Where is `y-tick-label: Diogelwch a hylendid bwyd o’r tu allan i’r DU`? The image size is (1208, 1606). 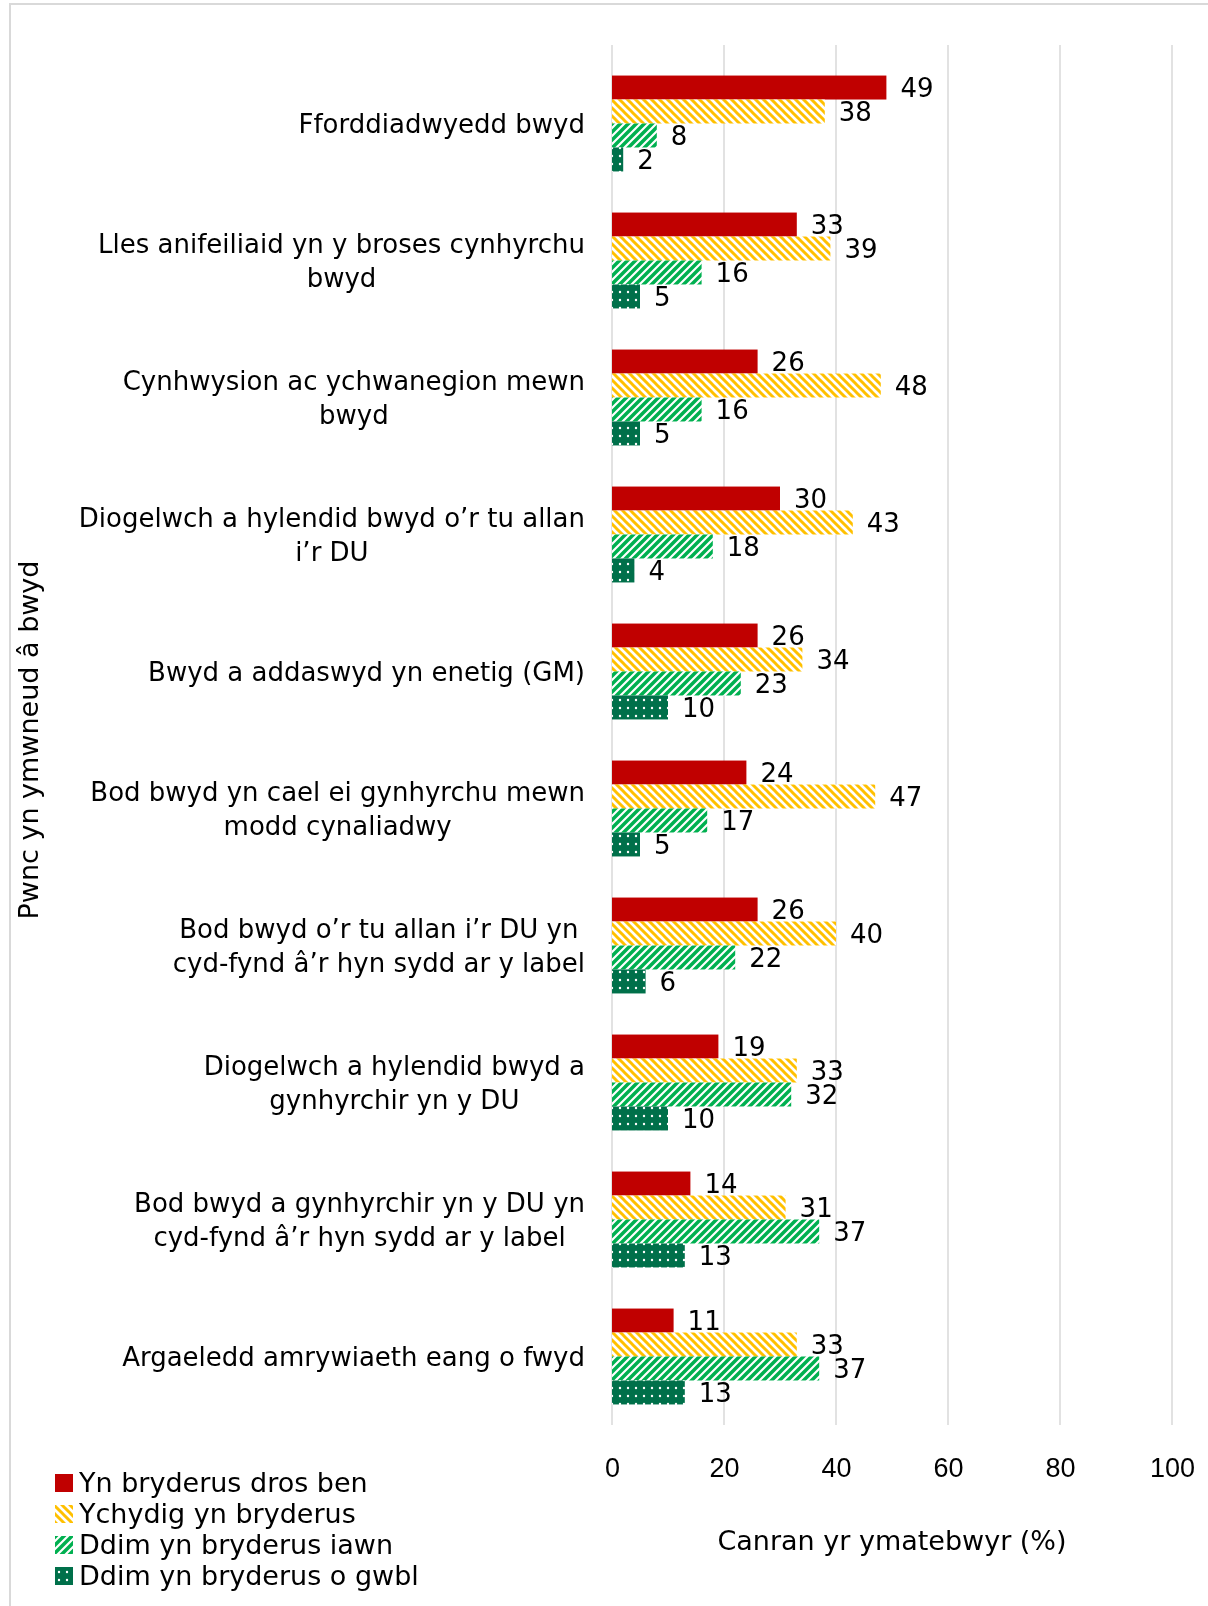
y-tick-label: Diogelwch a hylendid bwyd o’r tu allan i’r DU is located at coordinates (331, 534).